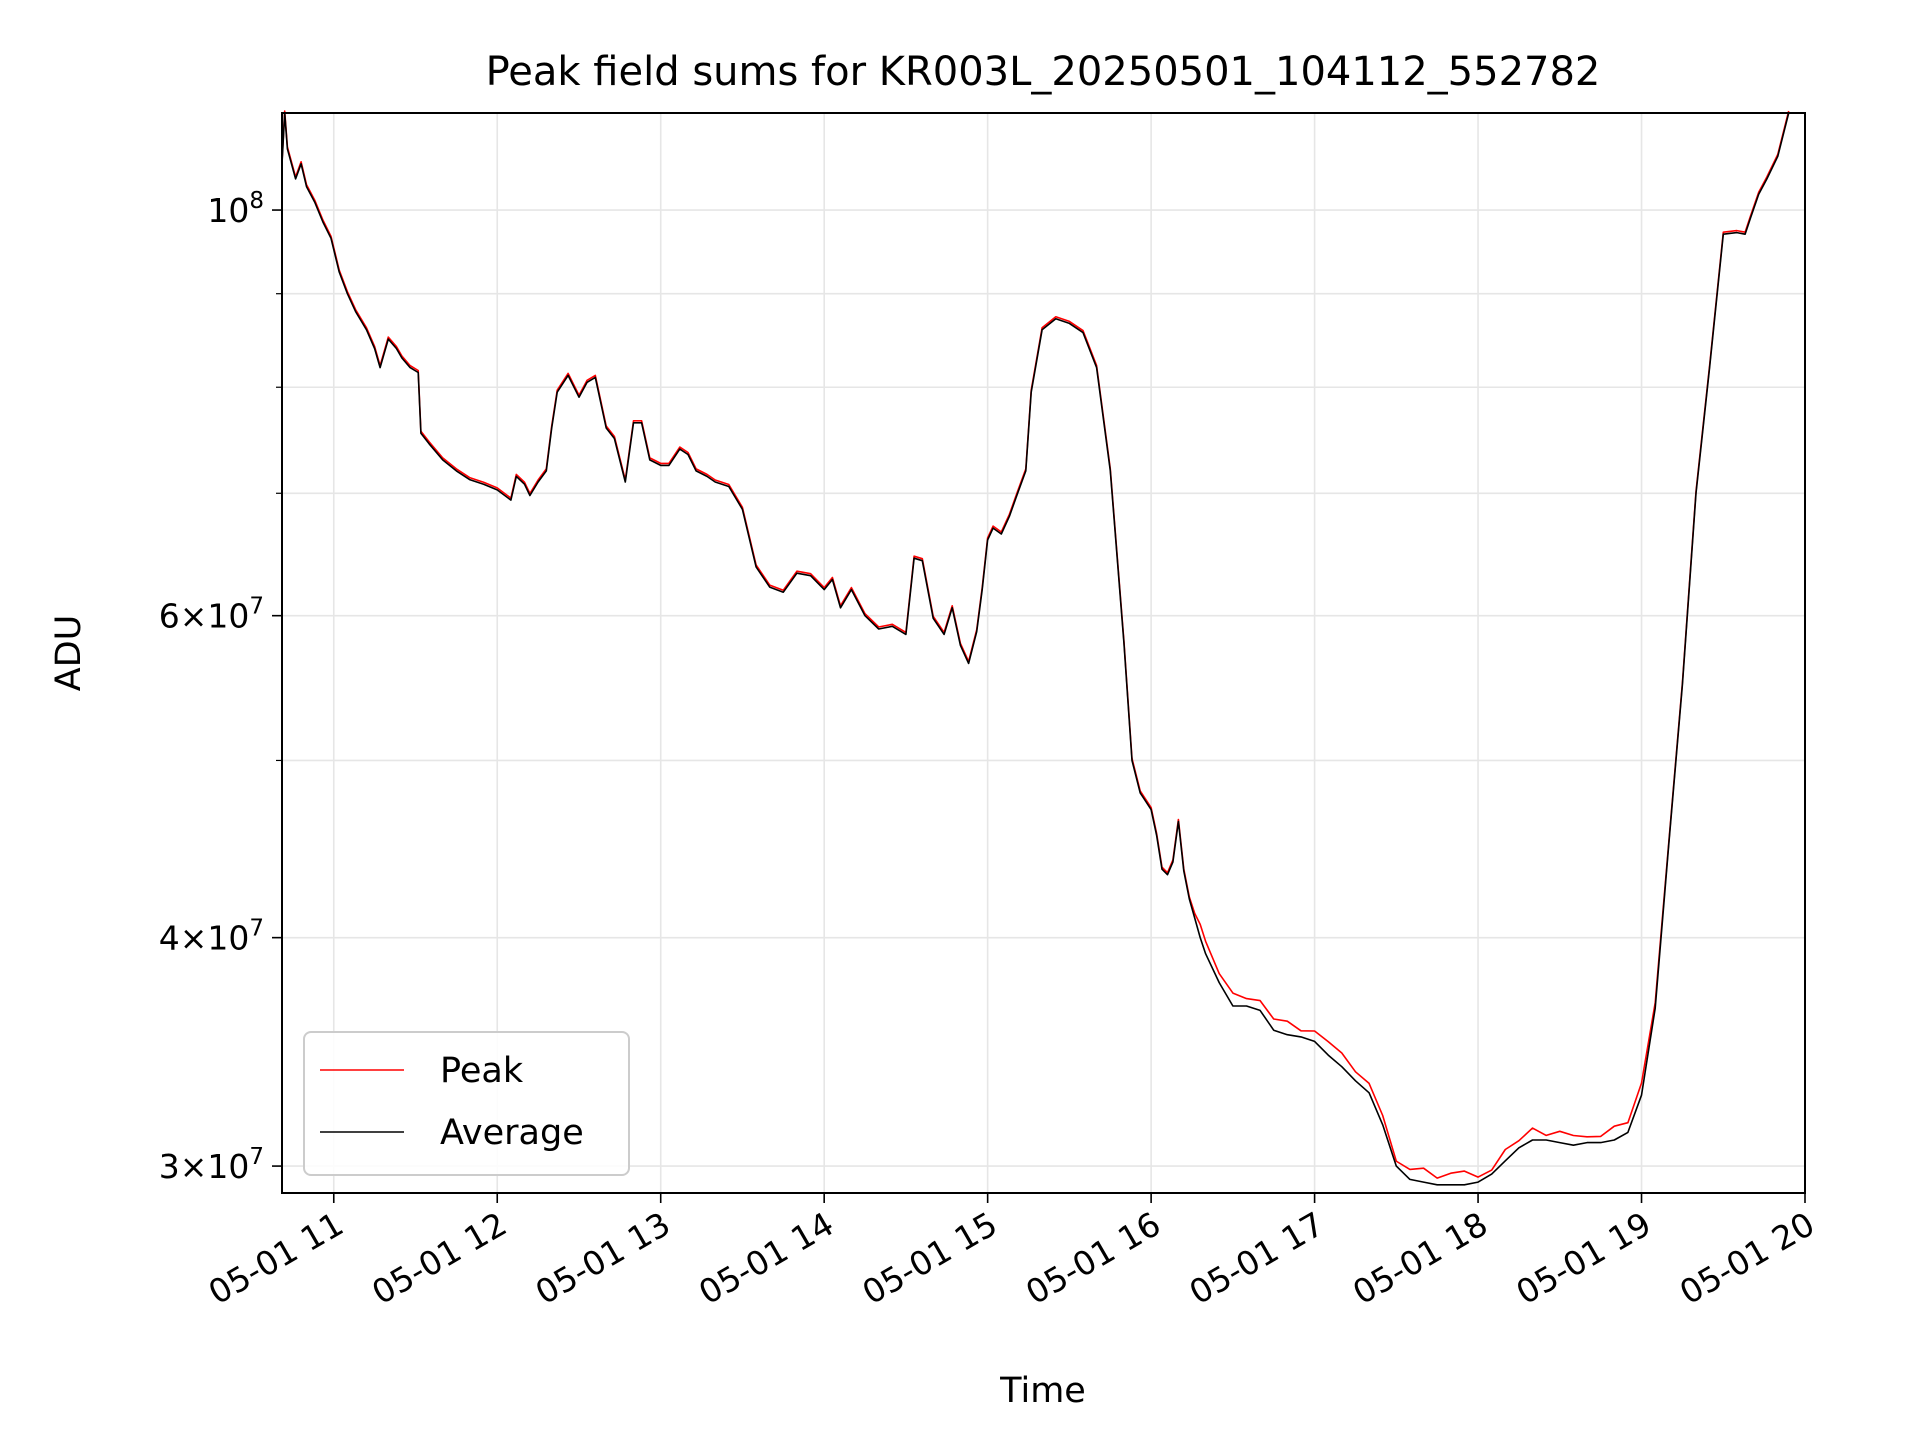  I want to click on legend-label-peak: Peak, so click(482, 1071).